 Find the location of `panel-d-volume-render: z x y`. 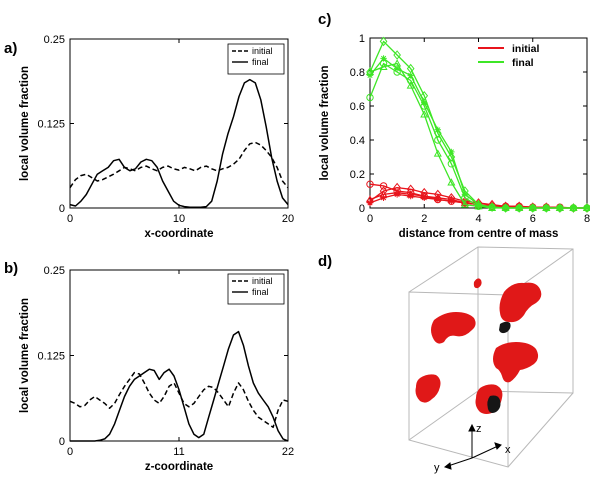

panel-d-volume-render: z x y is located at coordinates (491, 360).